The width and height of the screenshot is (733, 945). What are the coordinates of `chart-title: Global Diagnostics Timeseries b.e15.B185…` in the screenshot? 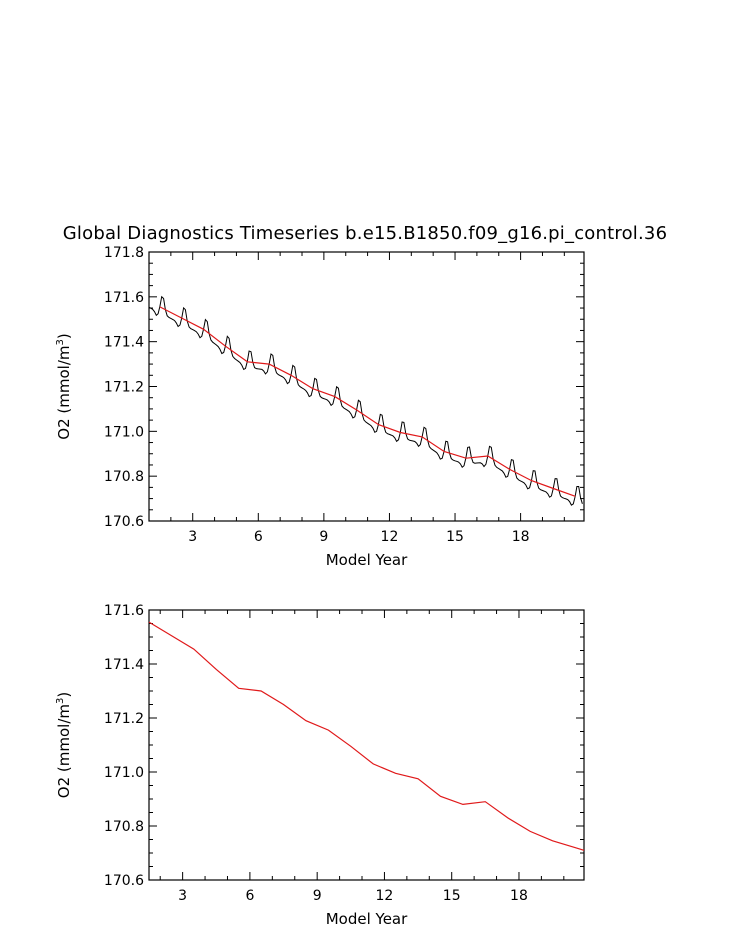 It's located at (365, 233).